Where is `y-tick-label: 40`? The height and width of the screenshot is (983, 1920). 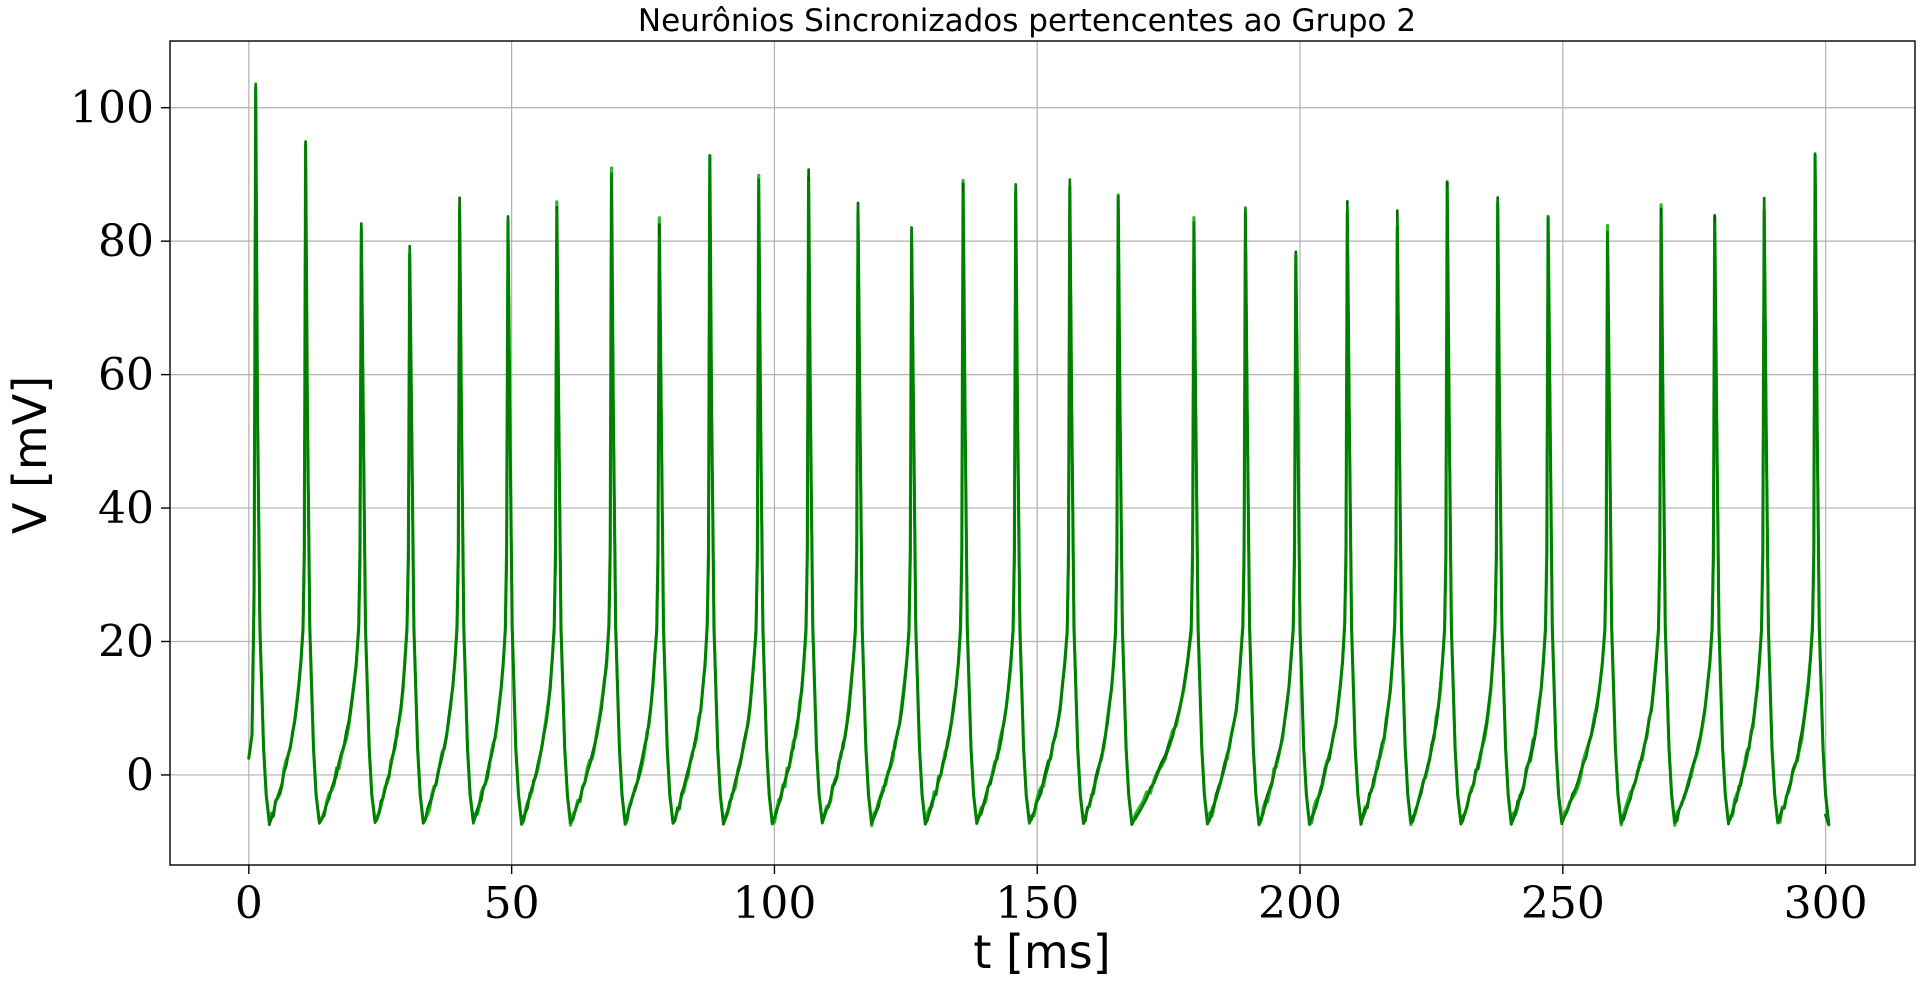
y-tick-label: 40 is located at coordinates (126, 508).